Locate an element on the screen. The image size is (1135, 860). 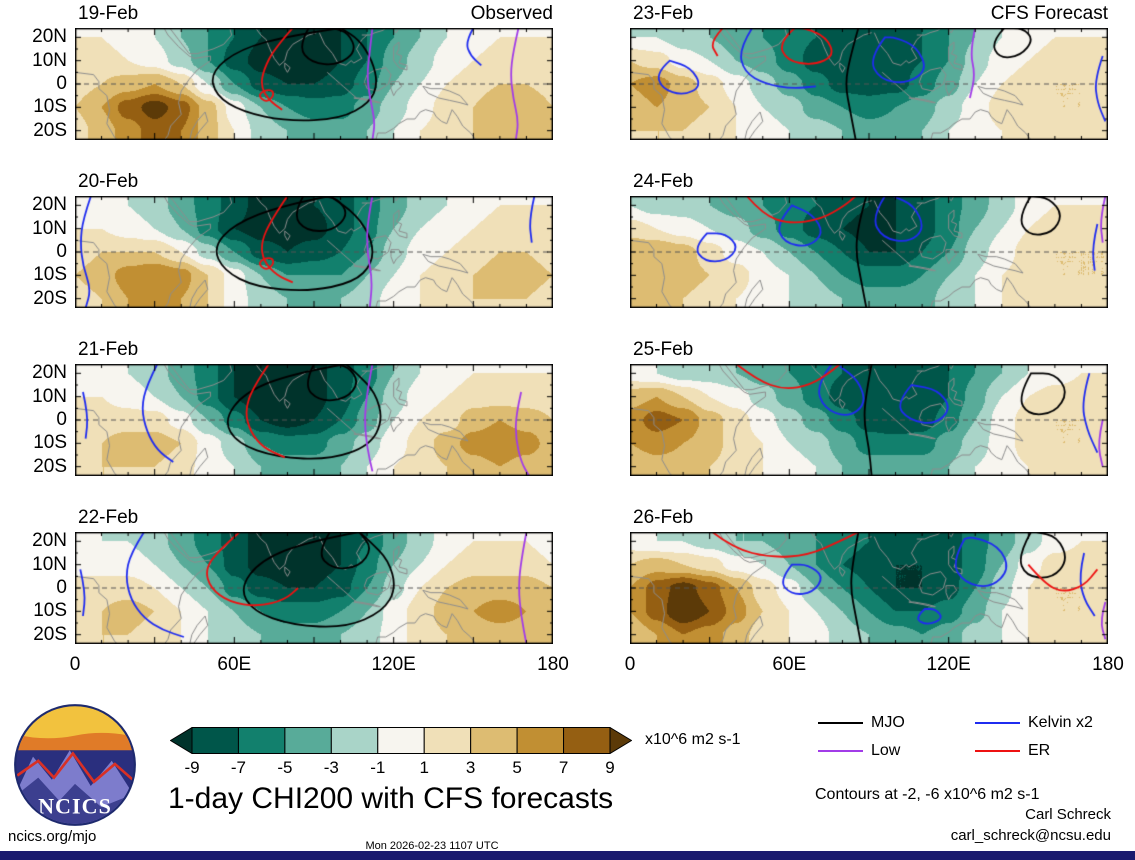
panel-date-label: 25-Feb is located at coordinates (663, 349).